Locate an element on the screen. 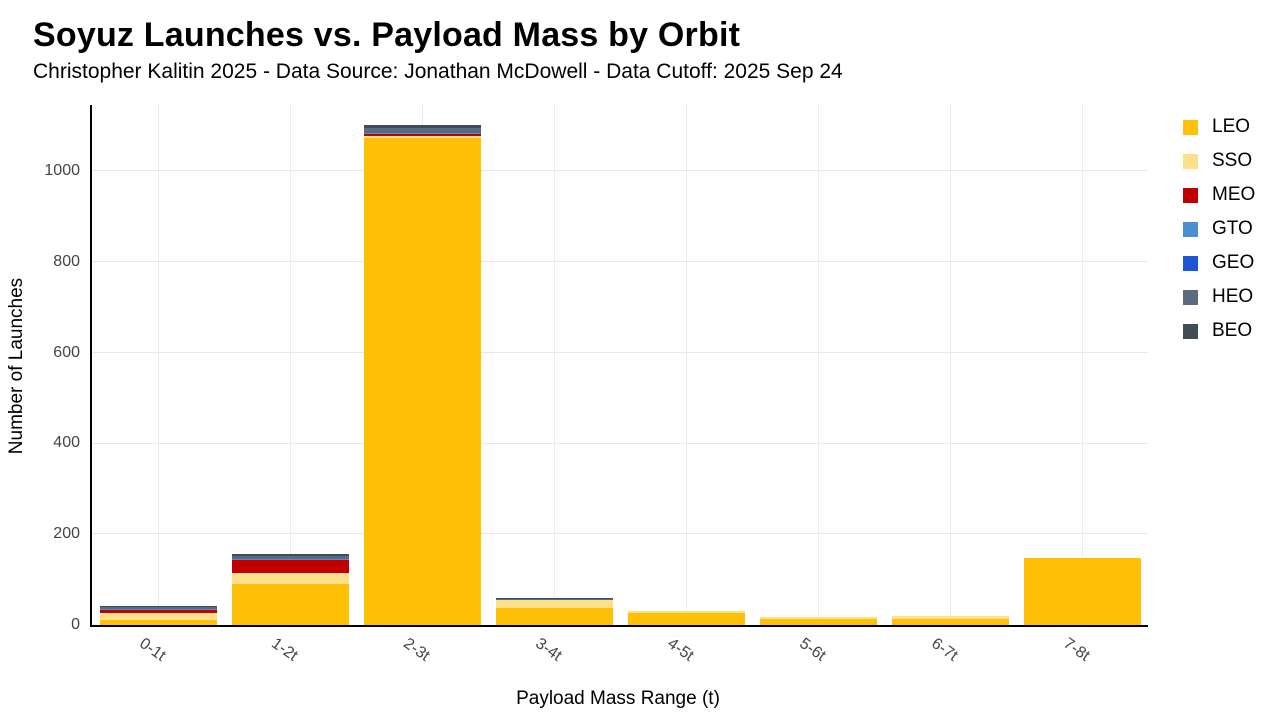  legend-item-LEO: LEO is located at coordinates (1219, 127).